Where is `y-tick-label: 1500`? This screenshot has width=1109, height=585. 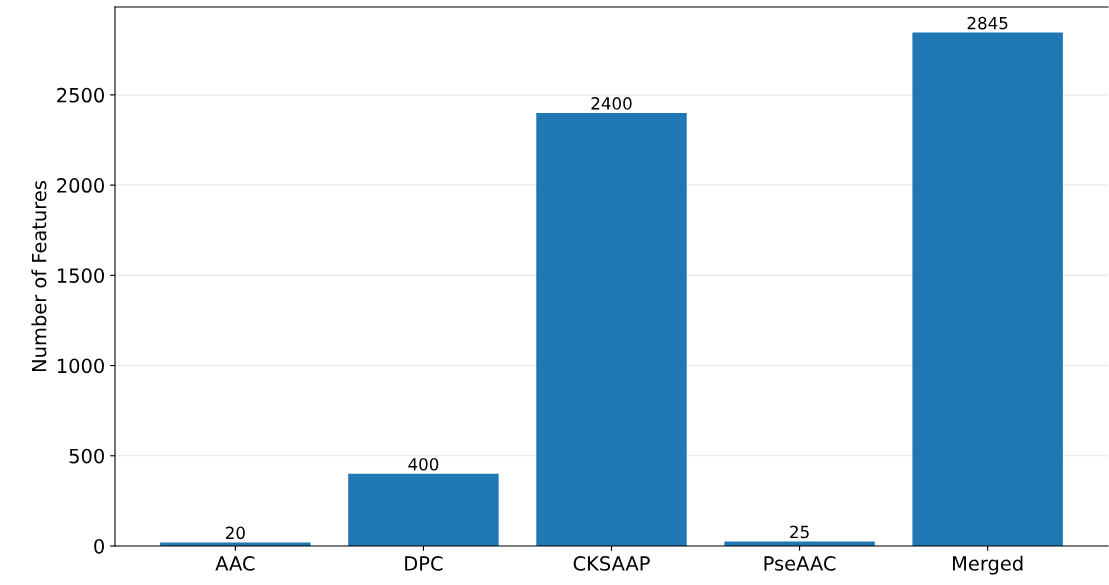
y-tick-label: 1500 is located at coordinates (80, 275).